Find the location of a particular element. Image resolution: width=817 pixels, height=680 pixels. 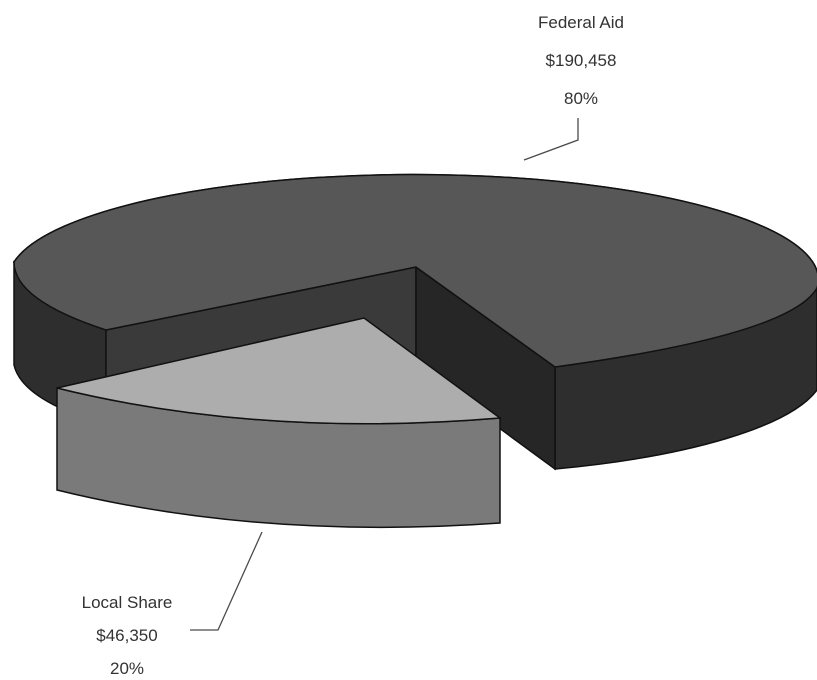

local-share-percent-label: 20% is located at coordinates (127, 668).